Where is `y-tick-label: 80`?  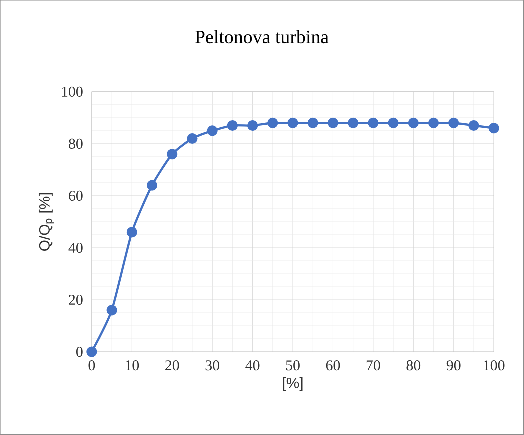
y-tick-label: 80 is located at coordinates (76, 143).